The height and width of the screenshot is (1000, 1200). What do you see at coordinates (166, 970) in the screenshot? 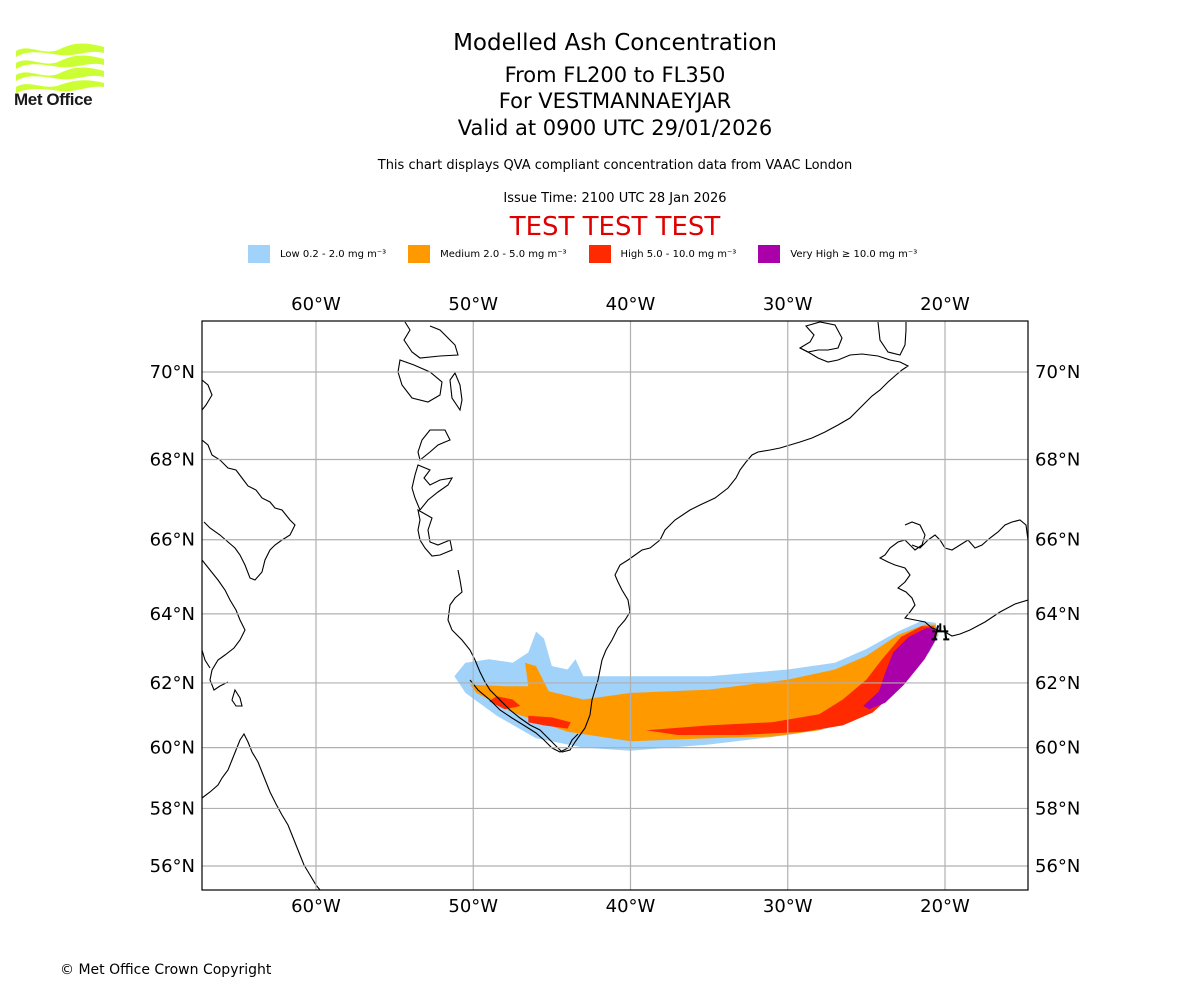
I see `copyright: © Met Office Crown Copyright` at bounding box center [166, 970].